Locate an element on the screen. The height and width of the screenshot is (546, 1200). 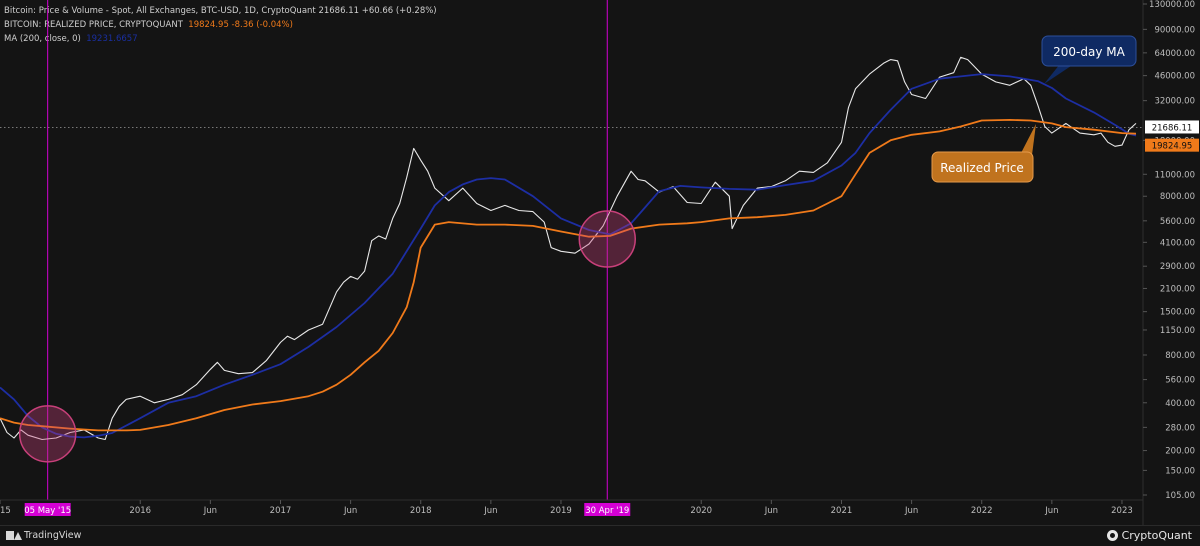
y-tick-label: 1150.00 is located at coordinates (1177, 331).